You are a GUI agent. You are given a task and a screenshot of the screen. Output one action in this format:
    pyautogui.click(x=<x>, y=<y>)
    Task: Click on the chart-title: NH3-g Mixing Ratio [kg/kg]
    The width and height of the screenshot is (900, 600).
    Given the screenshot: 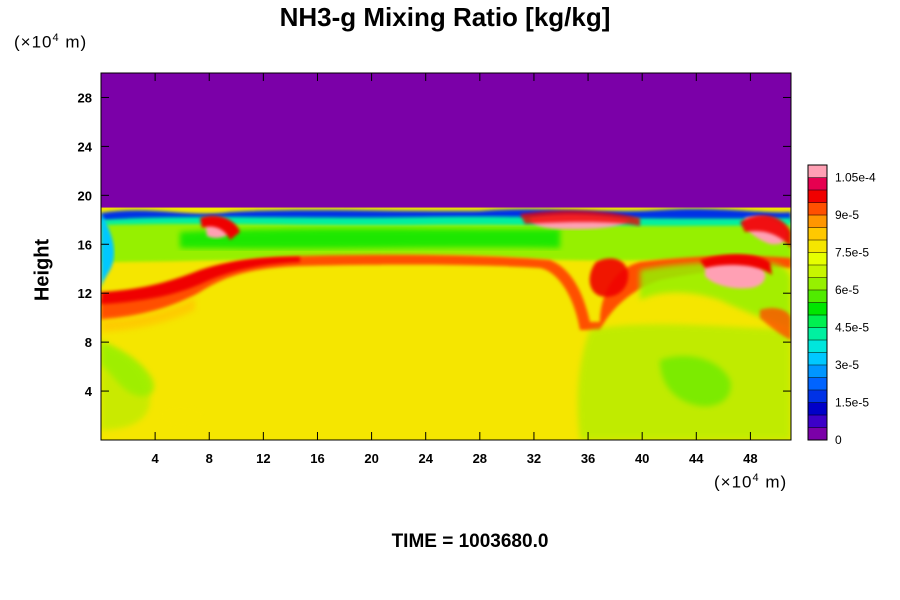 What is the action you would take?
    pyautogui.click(x=445, y=17)
    